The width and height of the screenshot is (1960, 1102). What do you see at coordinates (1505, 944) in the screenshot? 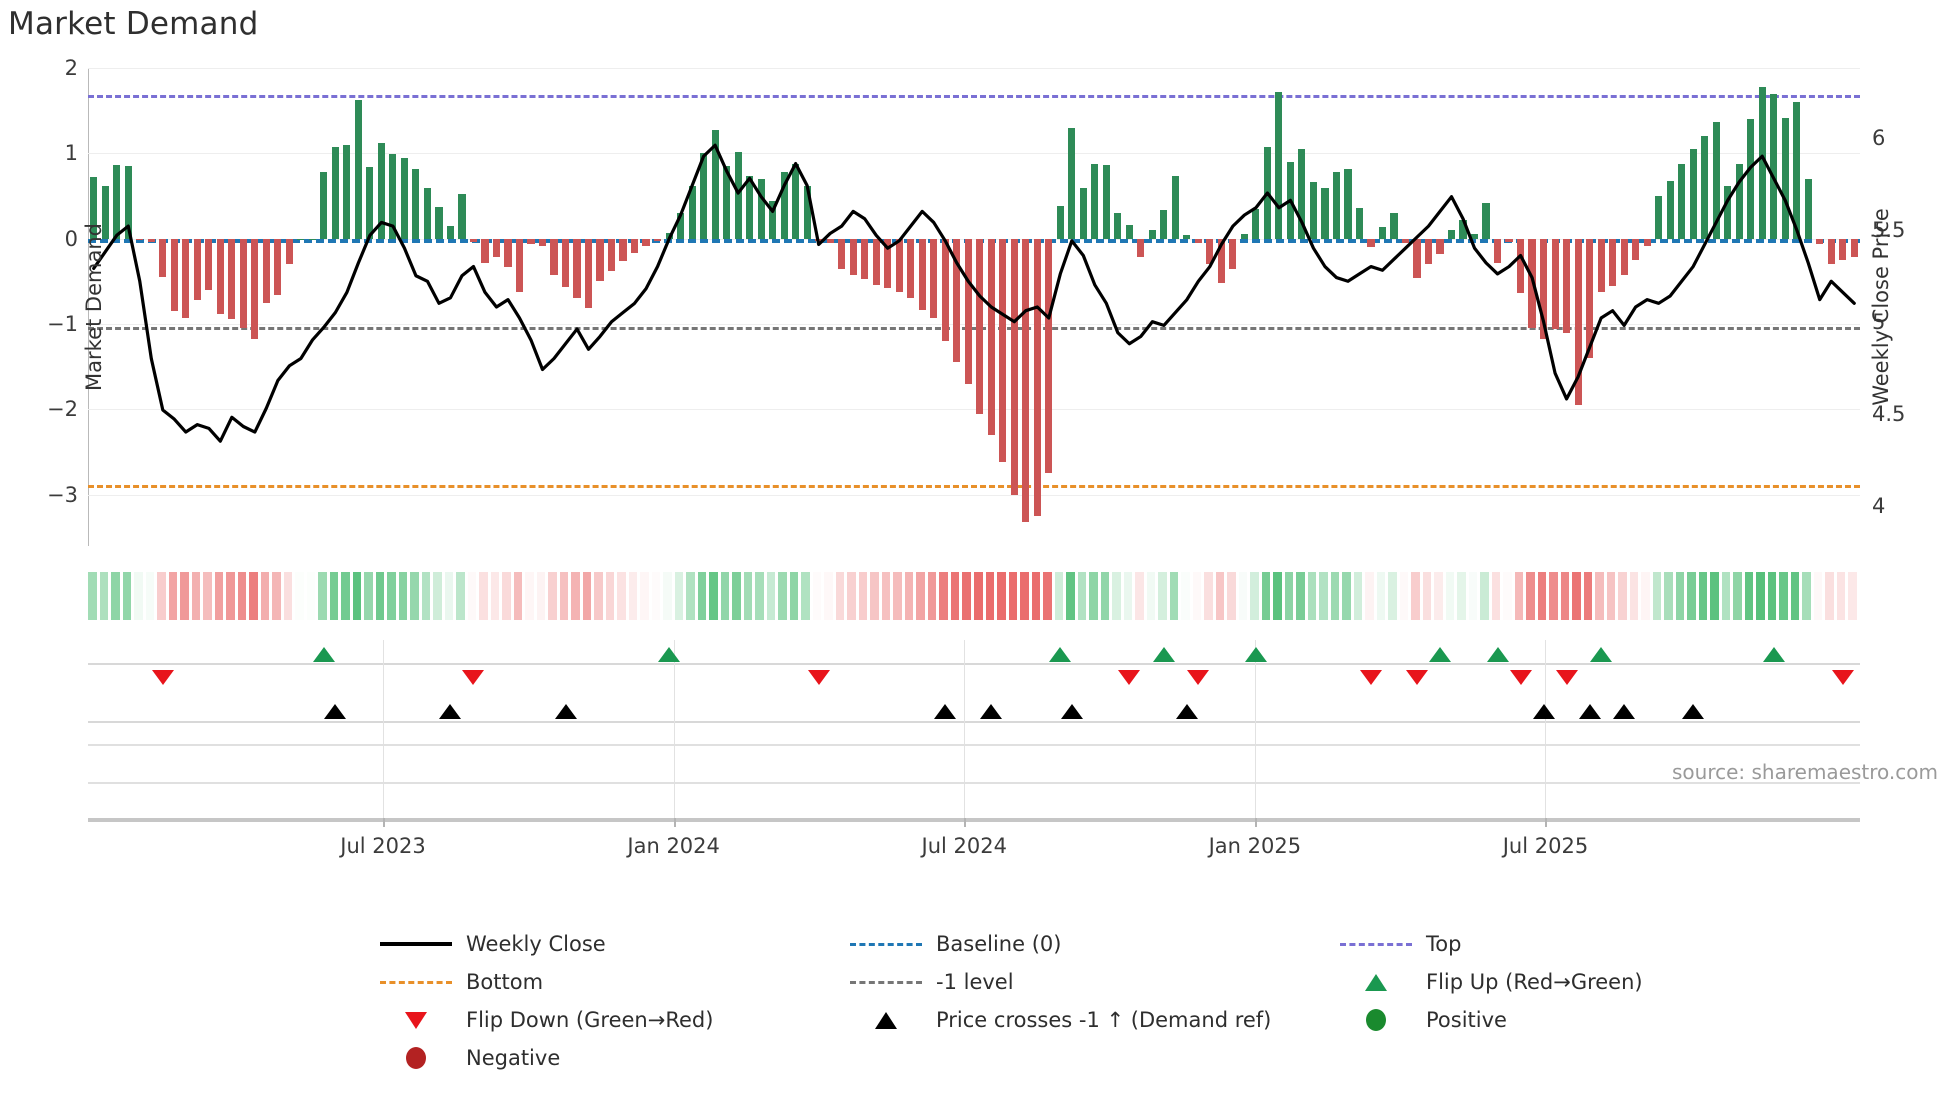
I see `legend-top: Top` at bounding box center [1505, 944].